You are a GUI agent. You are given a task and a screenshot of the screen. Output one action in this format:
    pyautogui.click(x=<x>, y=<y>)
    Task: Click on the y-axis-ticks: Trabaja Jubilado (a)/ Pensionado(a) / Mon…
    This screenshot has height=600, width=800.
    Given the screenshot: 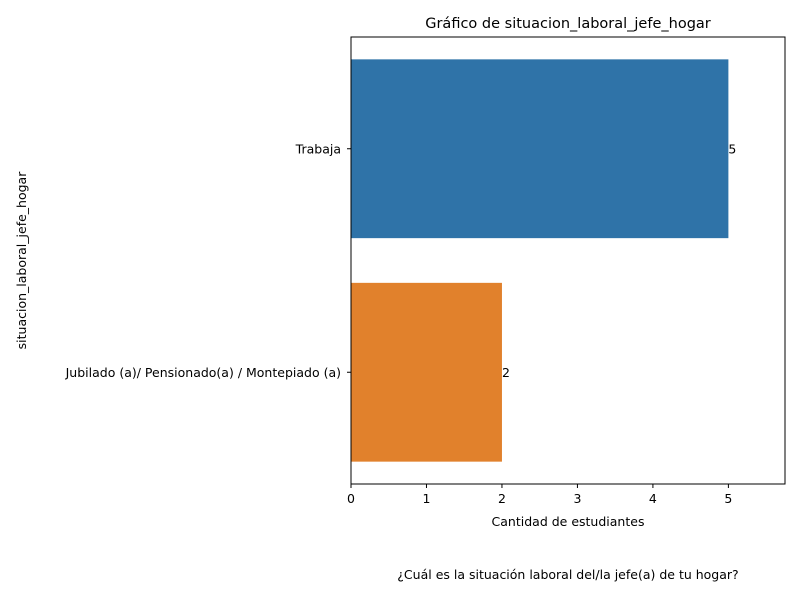 What is the action you would take?
    pyautogui.click(x=208, y=260)
    